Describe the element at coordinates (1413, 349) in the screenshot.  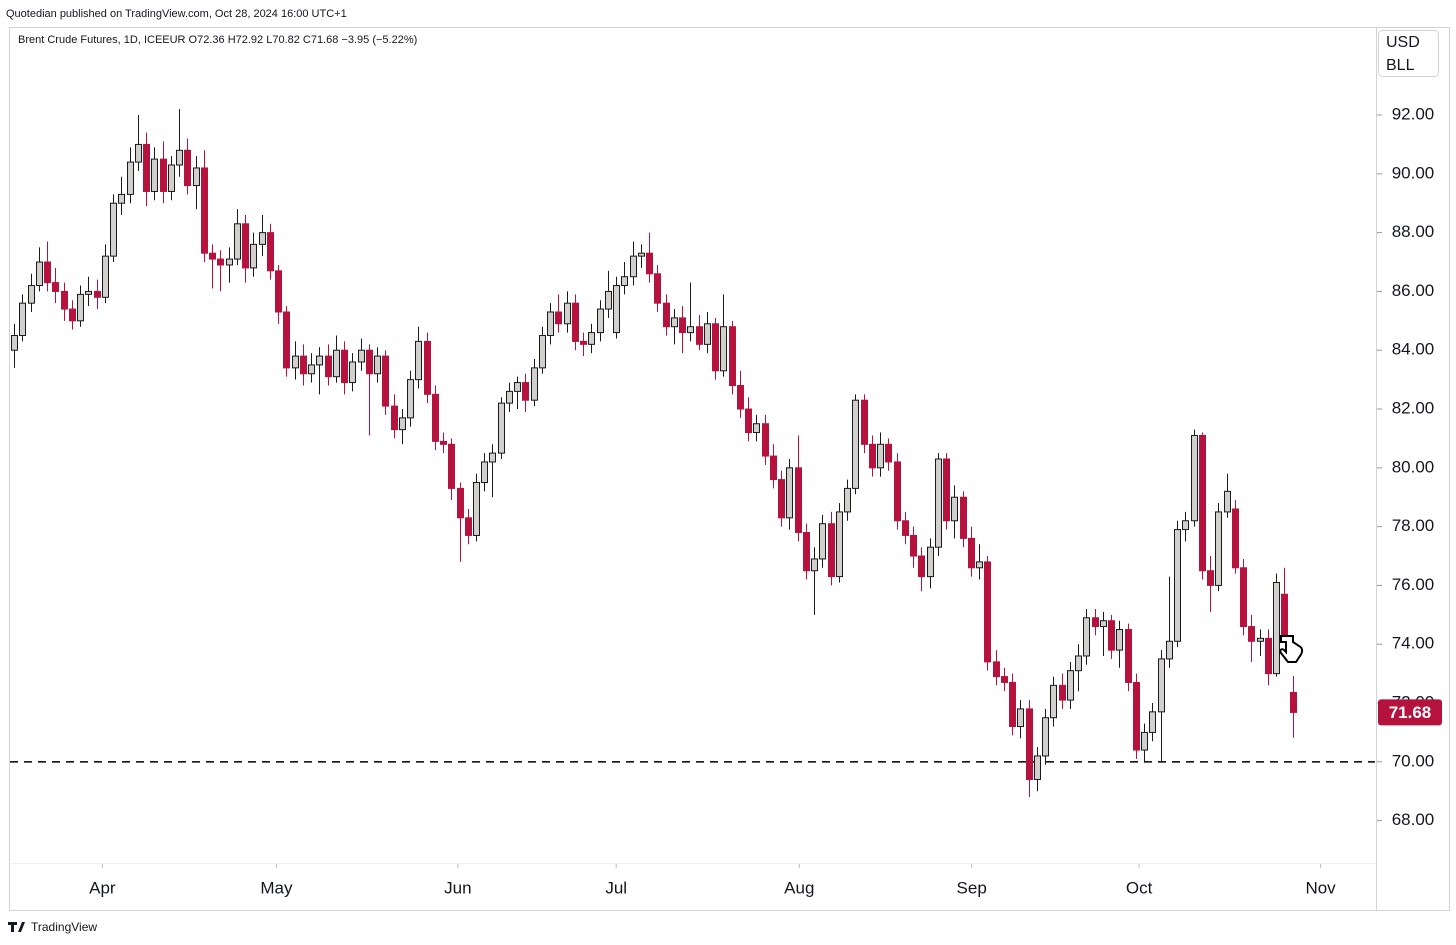
I see `y-tick-label: 84.00` at that location.